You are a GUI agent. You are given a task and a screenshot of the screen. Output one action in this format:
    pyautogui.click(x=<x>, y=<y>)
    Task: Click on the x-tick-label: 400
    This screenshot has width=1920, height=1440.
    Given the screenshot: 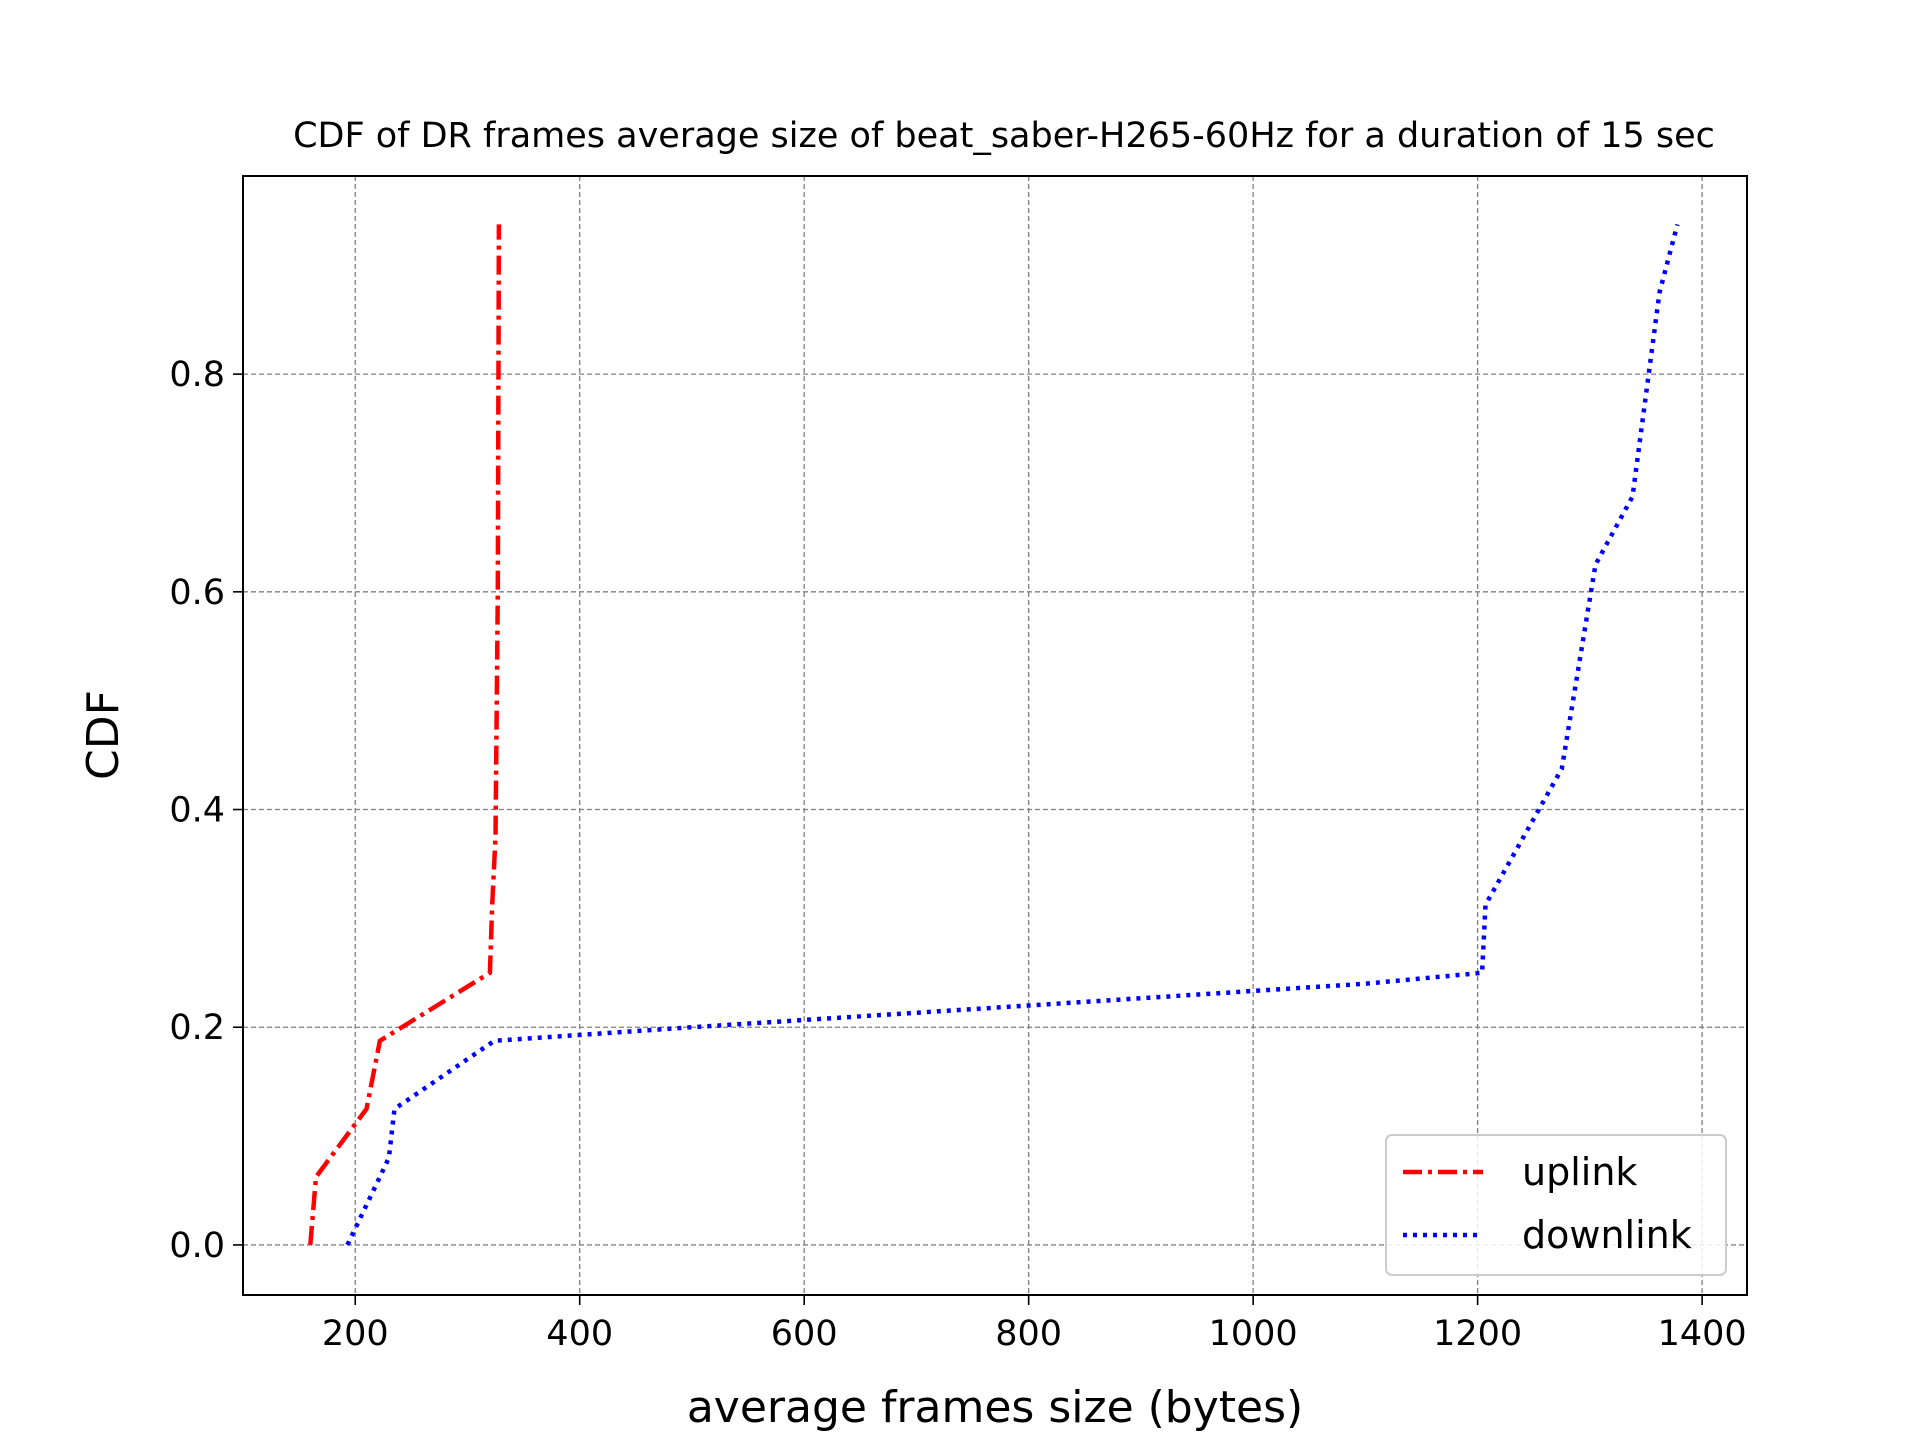 What is the action you would take?
    pyautogui.click(x=579, y=1334)
    